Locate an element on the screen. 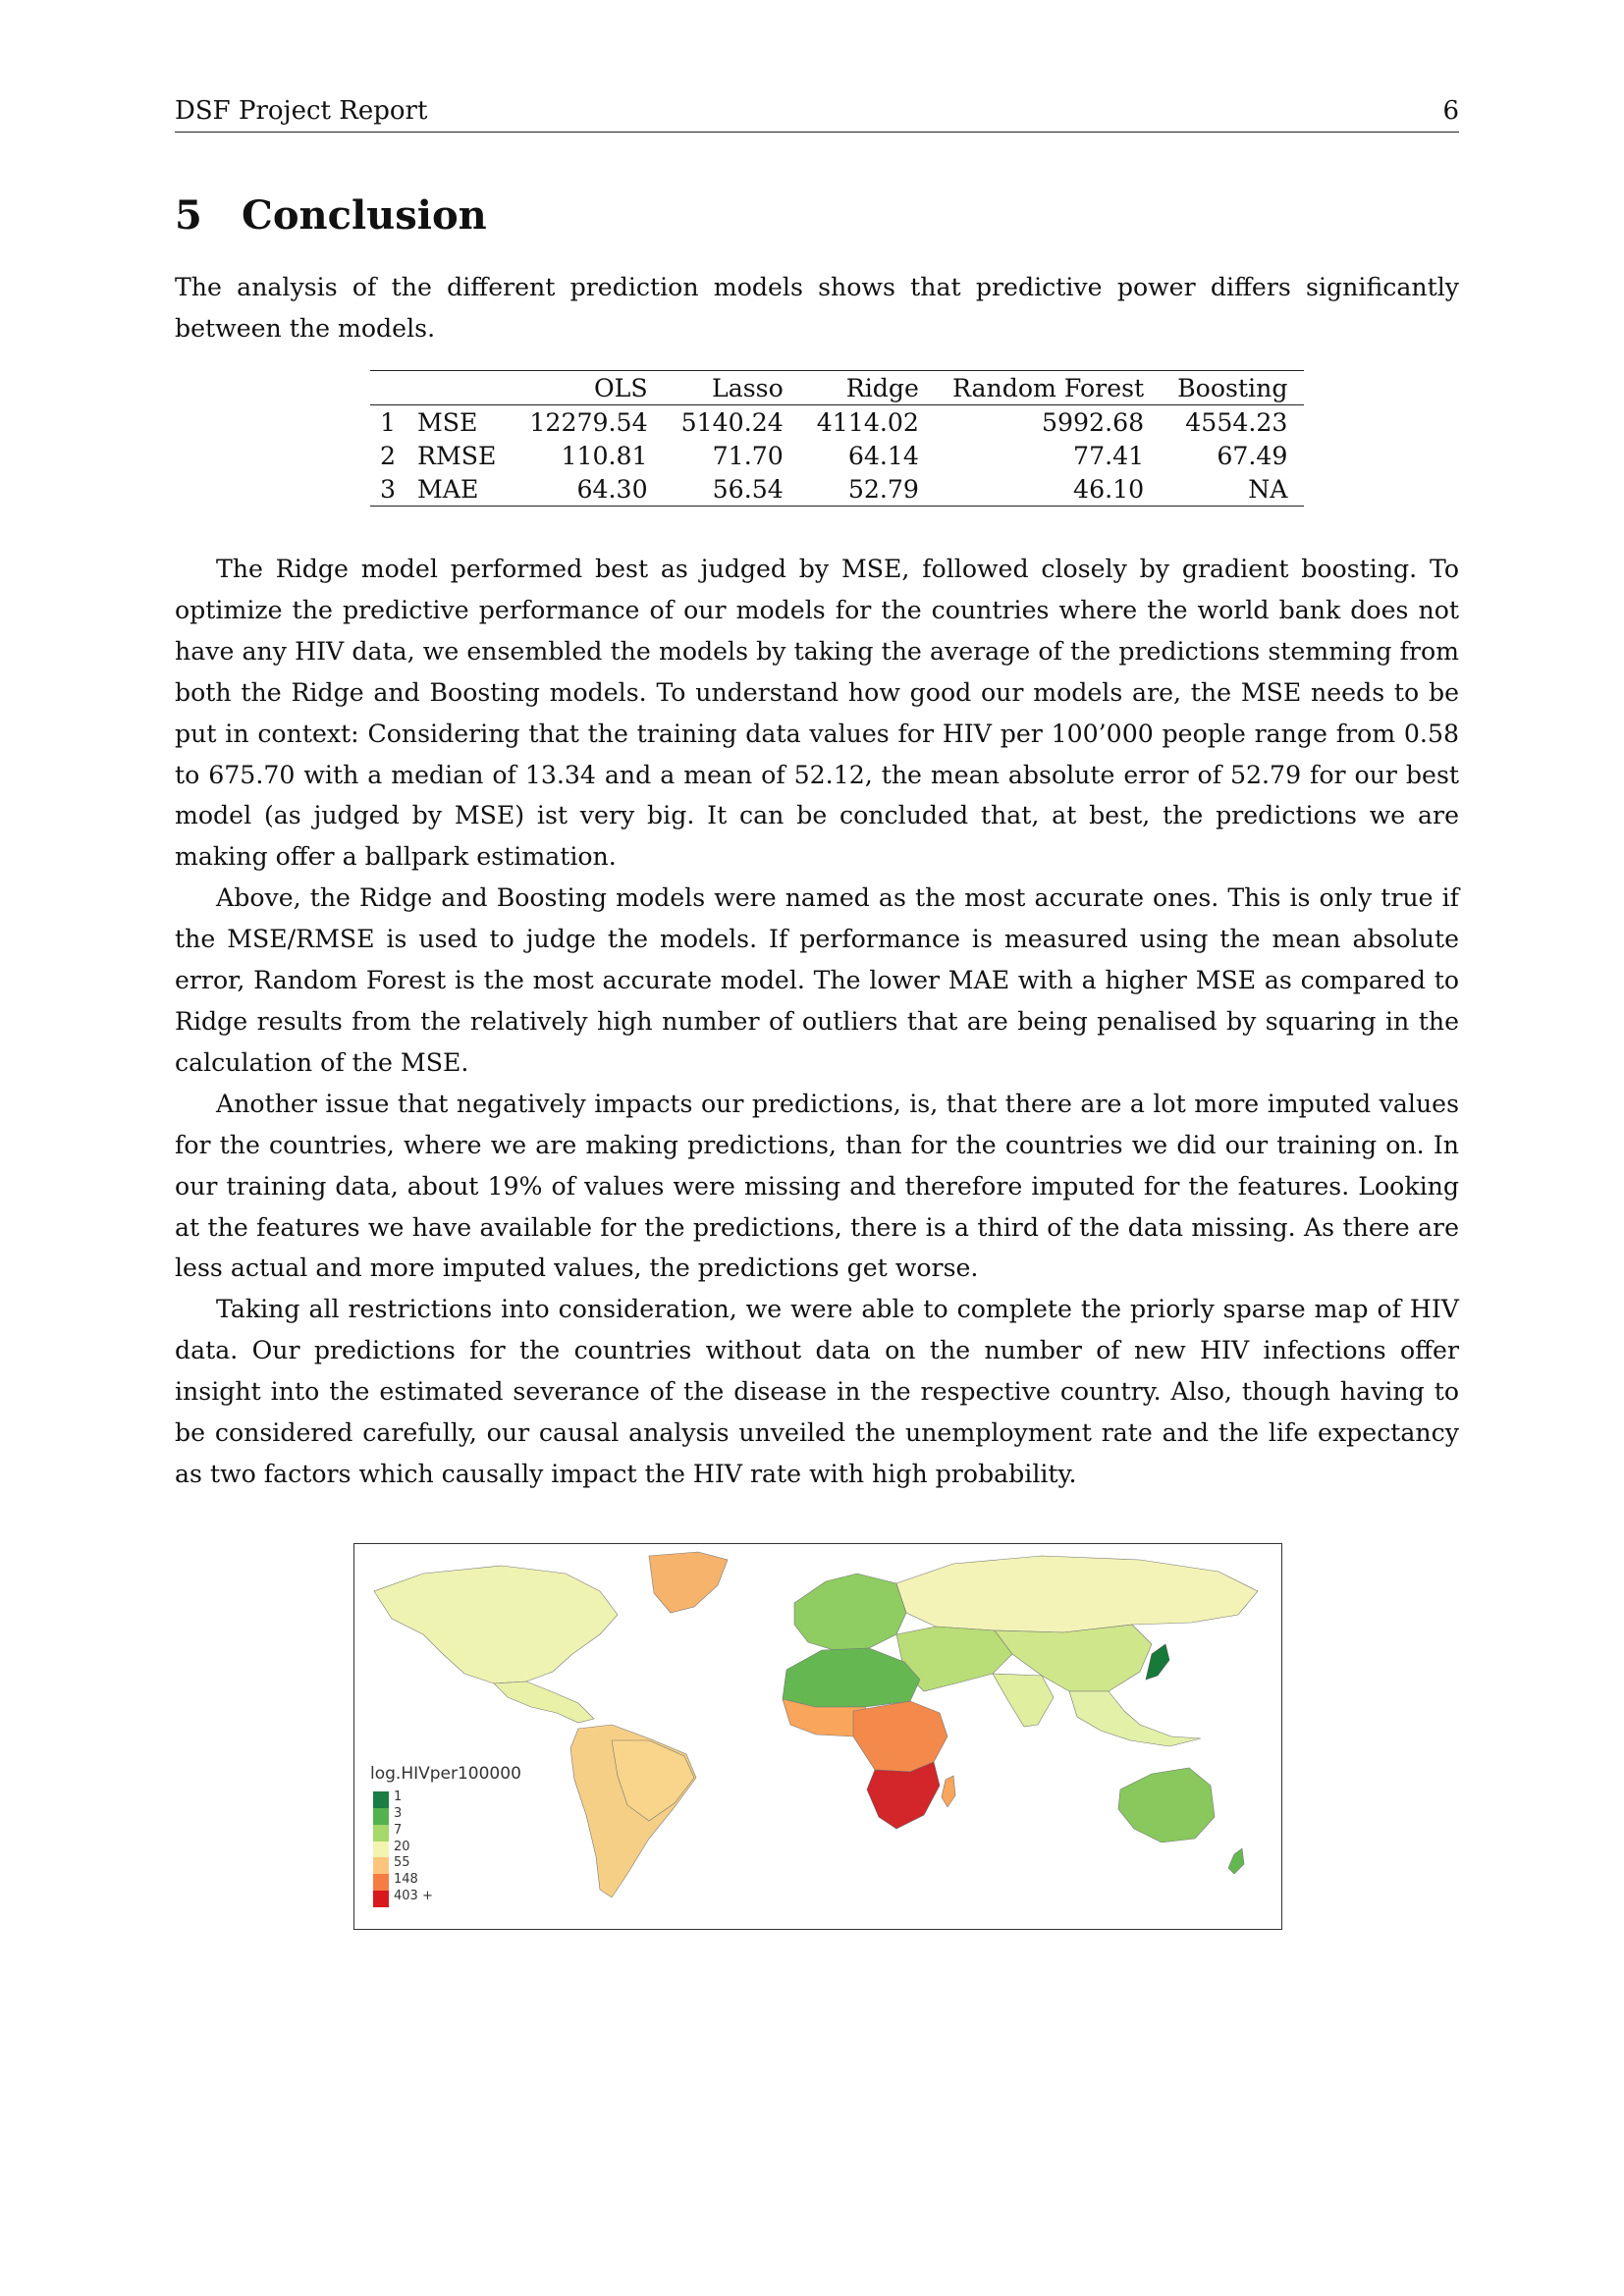 The width and height of the screenshot is (1624, 2296). hiv-world-map-figure: log.HIVper100000 1 3 7 20 55 148 403 + is located at coordinates (817, 1736).